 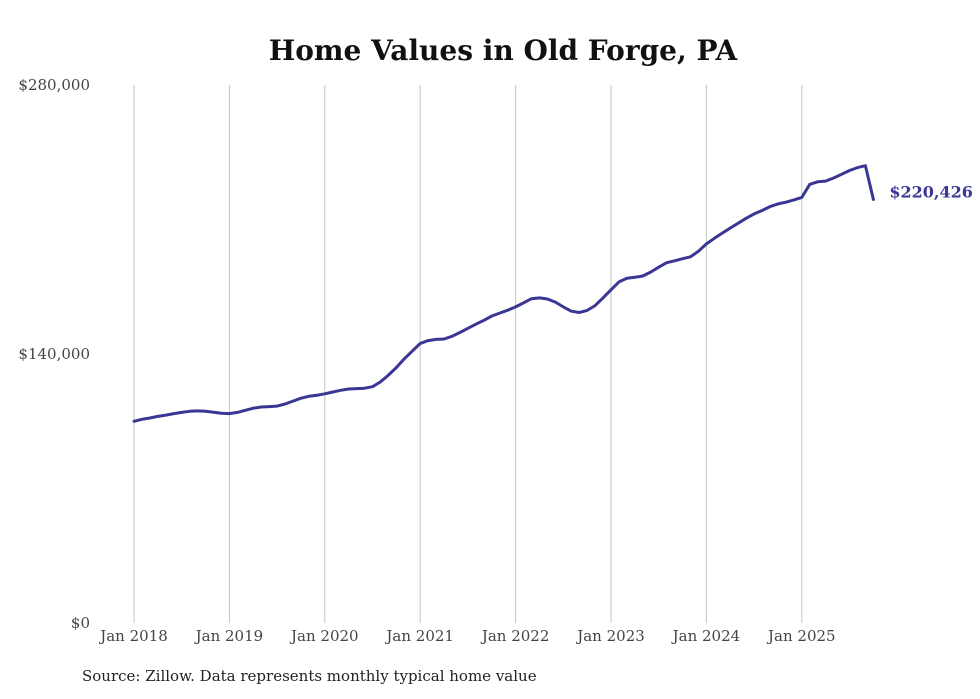 What do you see at coordinates (54, 85) in the screenshot?
I see `y-tick-label: $280,000` at bounding box center [54, 85].